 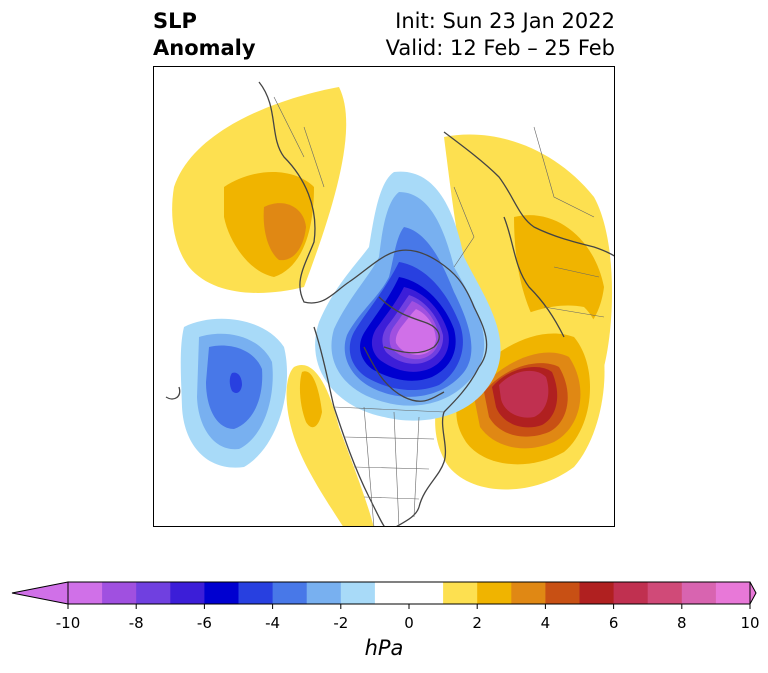 I want to click on colorbar-tick-label: 2, so click(x=477, y=623).